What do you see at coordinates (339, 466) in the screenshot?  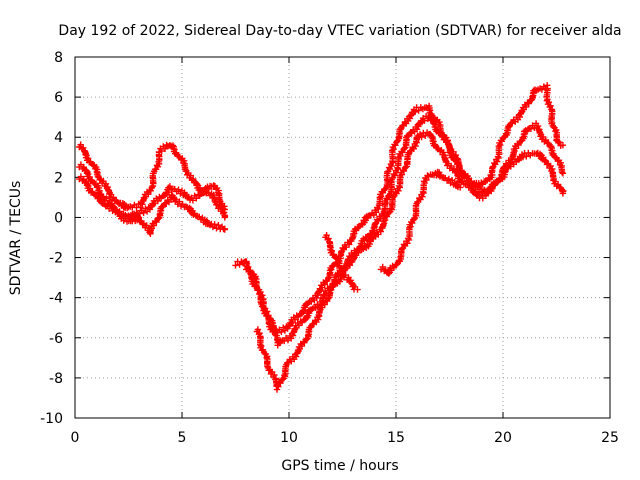 I see `x-axis-label: GPS time / hours` at bounding box center [339, 466].